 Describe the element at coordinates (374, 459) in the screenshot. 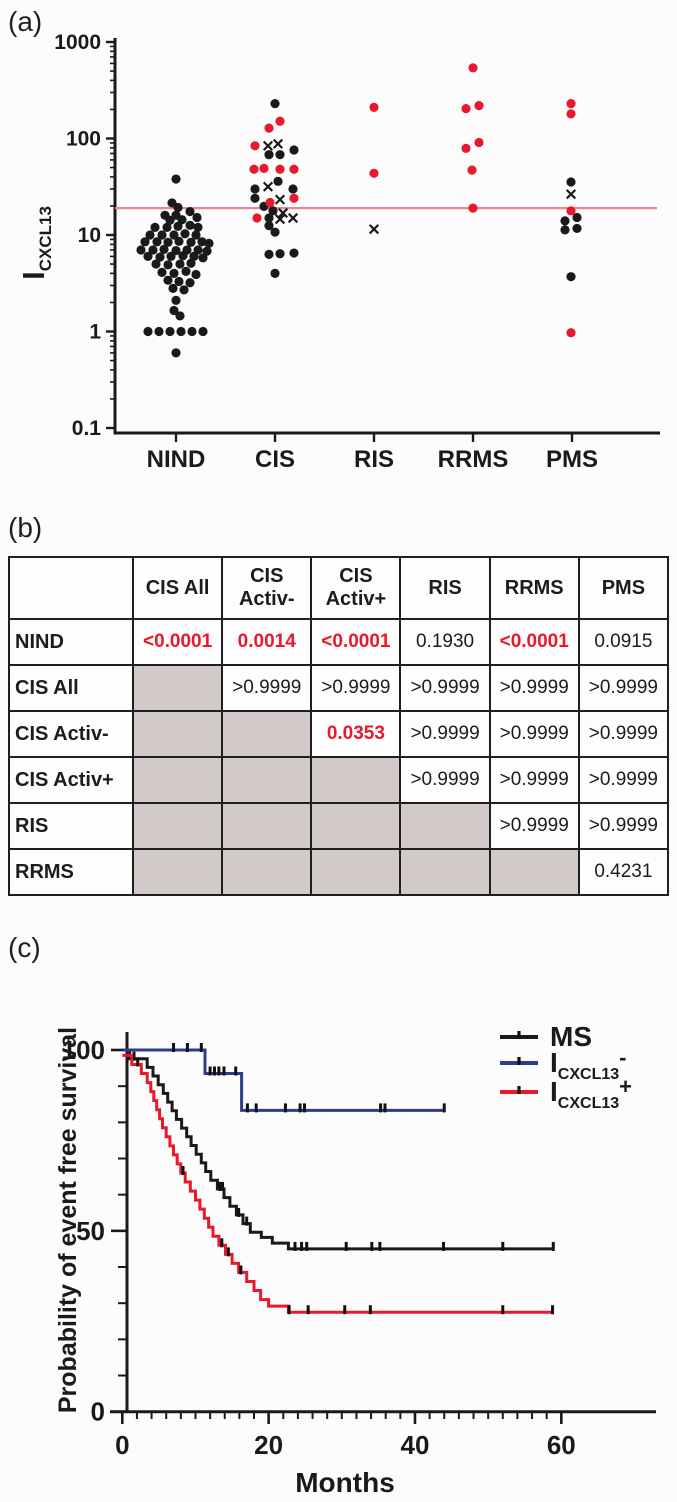

I see `a-x-category-label: RIS` at that location.